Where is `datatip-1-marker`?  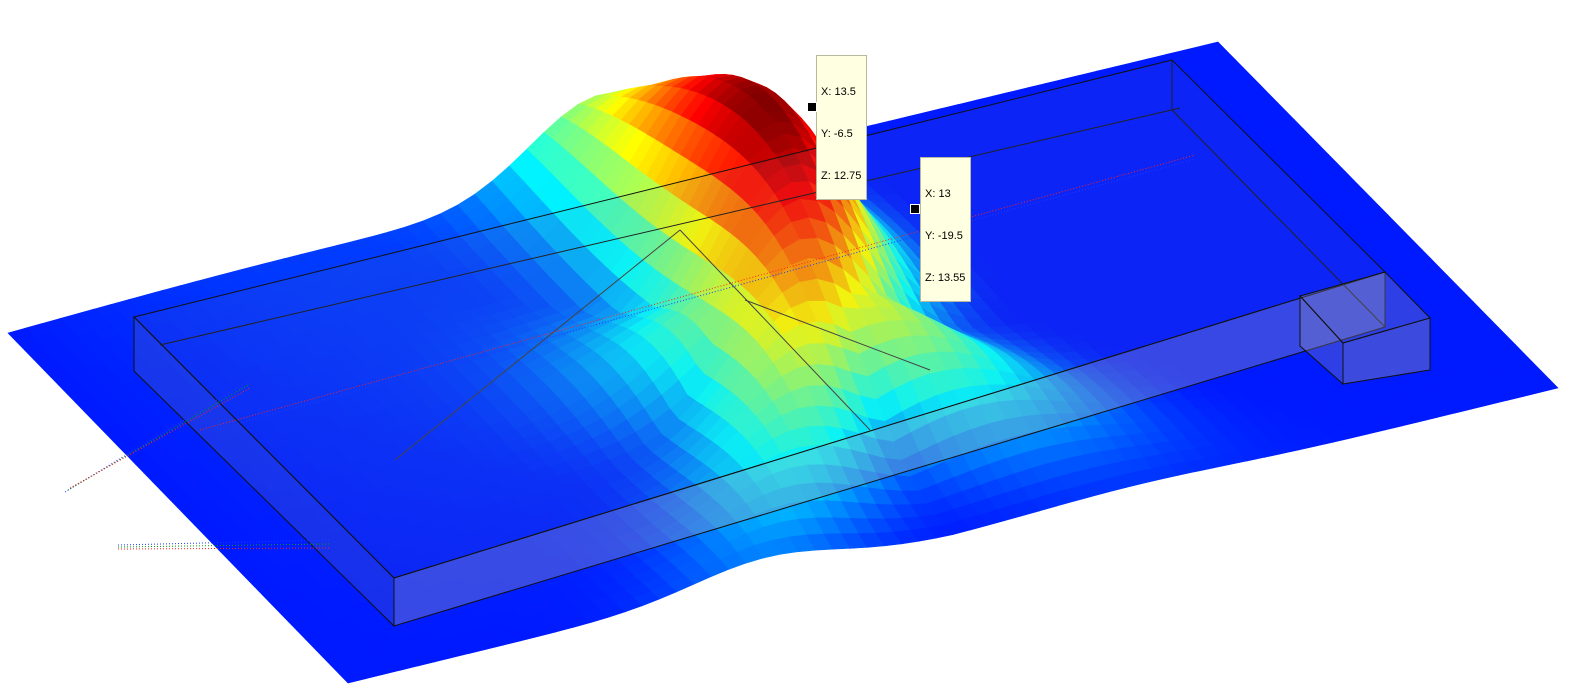 datatip-1-marker is located at coordinates (812, 107).